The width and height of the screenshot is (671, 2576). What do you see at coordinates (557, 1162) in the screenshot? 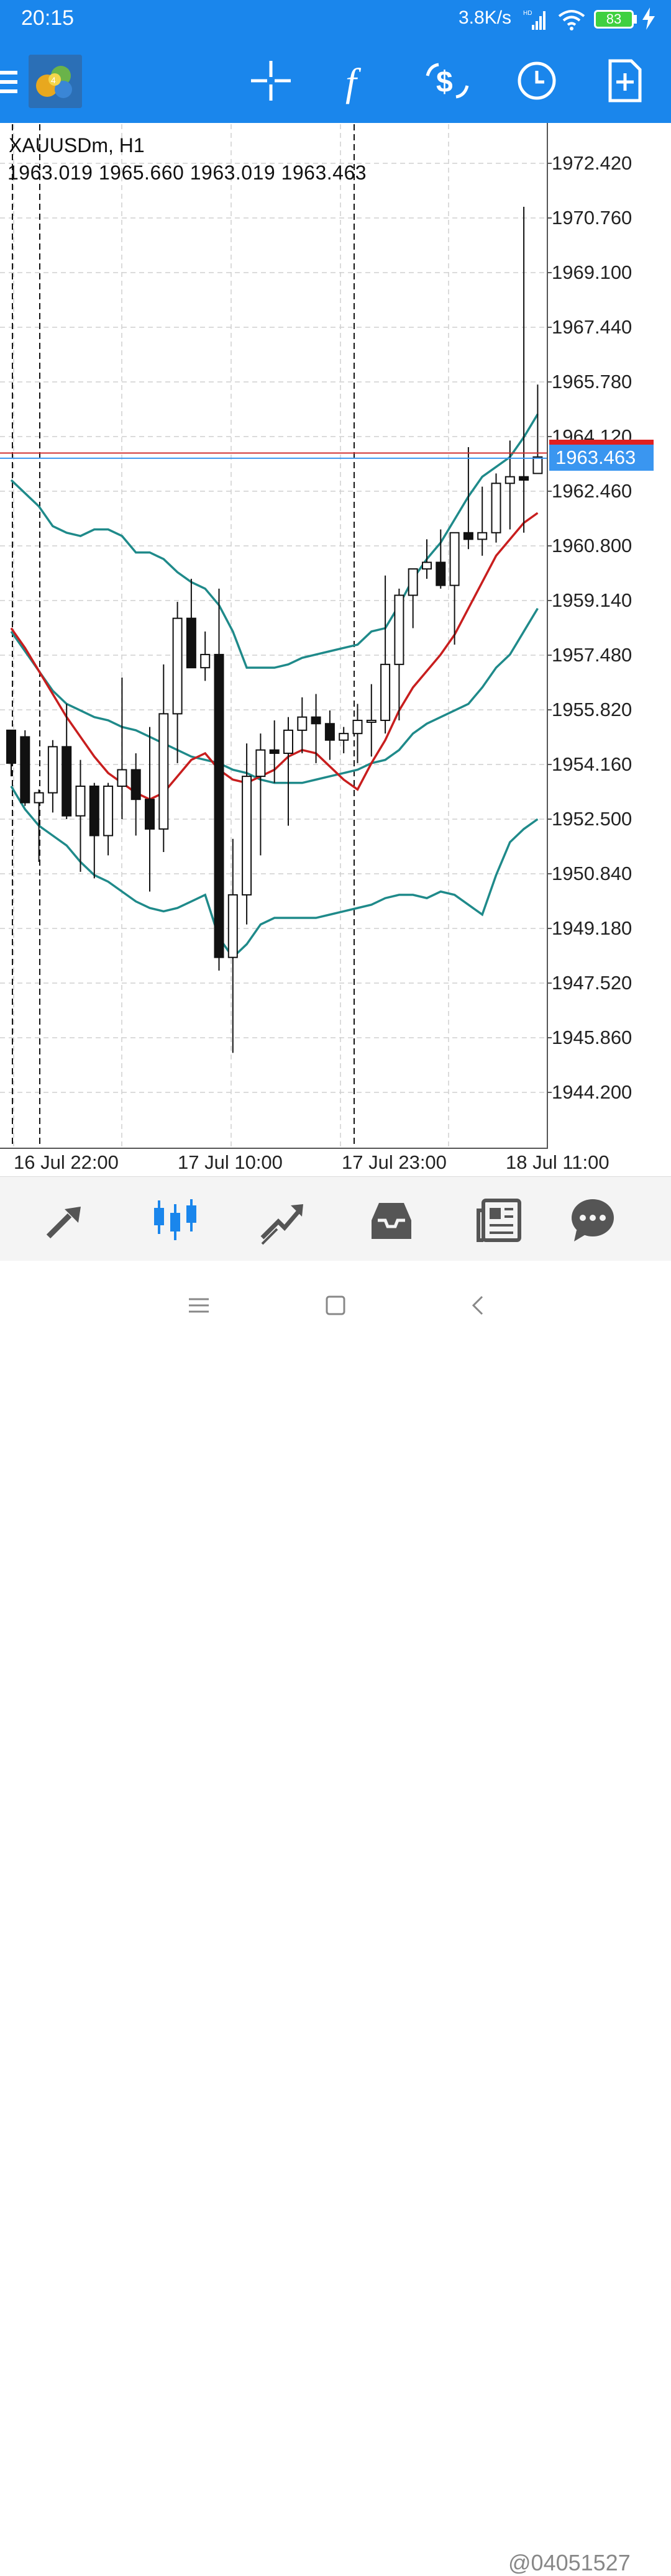
I see `time-tick-label: 18 Jul 11:00` at bounding box center [557, 1162].